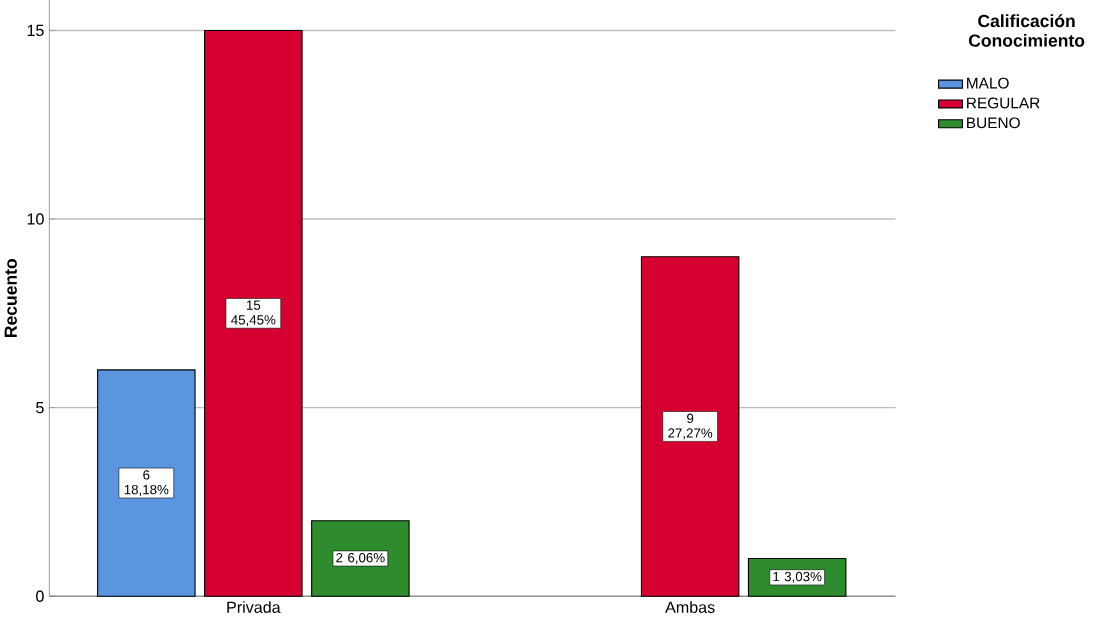 This screenshot has height=618, width=1095. Describe the element at coordinates (1026, 30) in the screenshot. I see `legend-title: Calificación Conocimiento` at that location.